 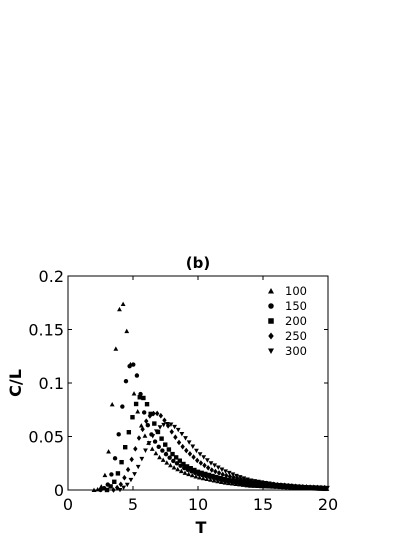 What do you see at coordinates (198, 504) in the screenshot?
I see `x-tick-label: 10` at bounding box center [198, 504].